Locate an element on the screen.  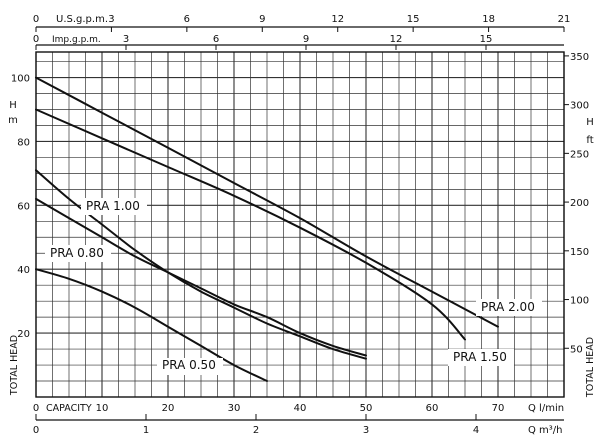
m3h-tick-label: 4 is located at coordinates (476, 430).